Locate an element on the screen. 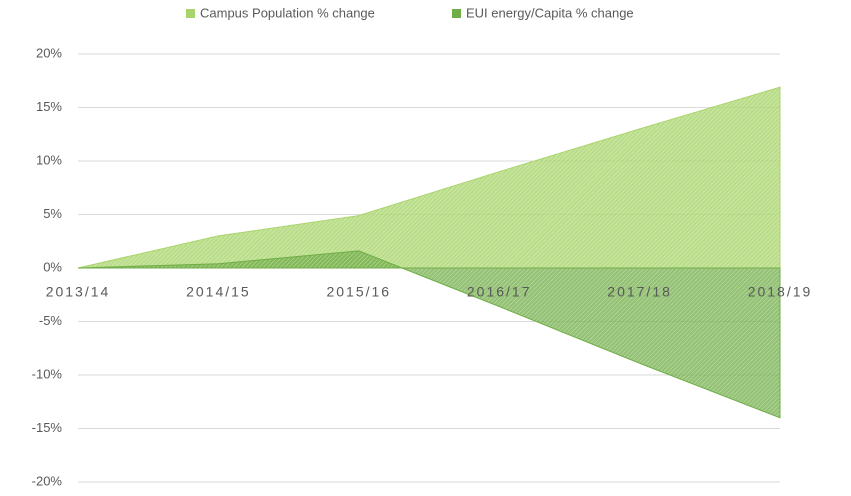 Image resolution: width=851 pixels, height=496 pixels. y-tick-label: -15% is located at coordinates (47, 427).